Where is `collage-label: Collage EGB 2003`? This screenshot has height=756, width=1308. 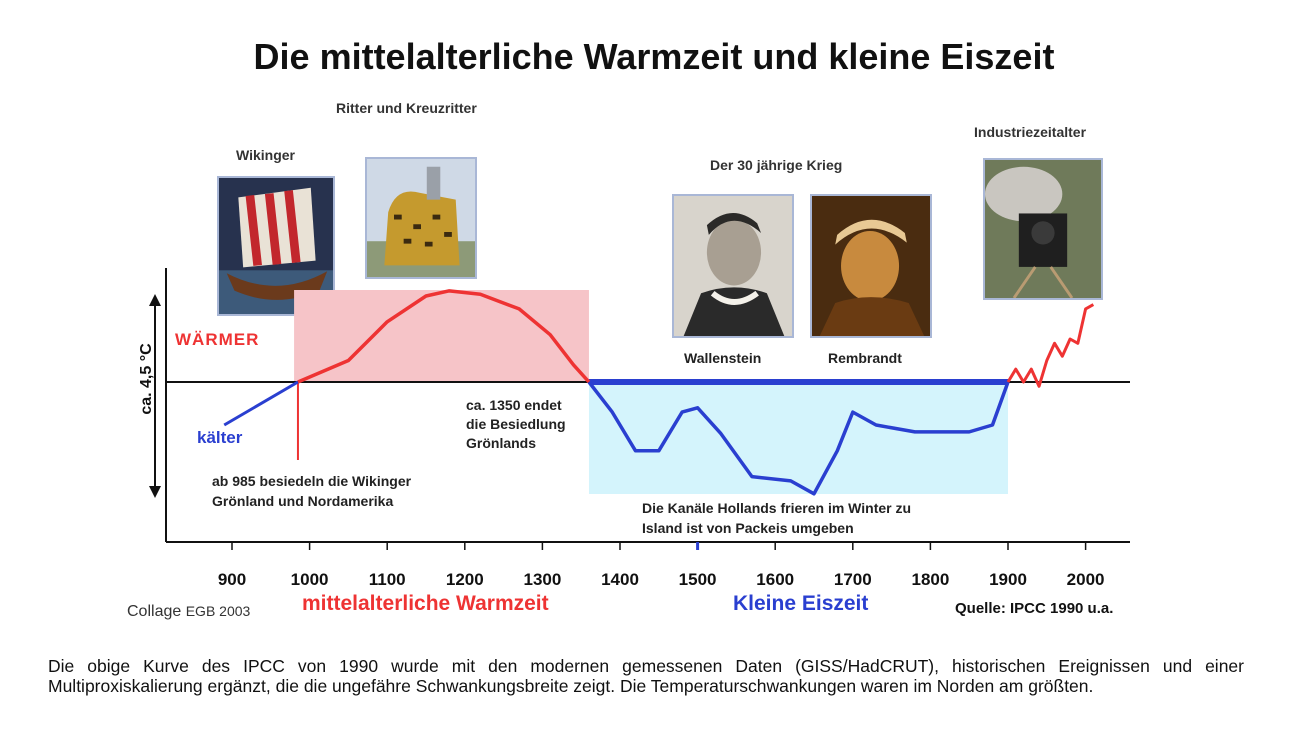
collage-label: Collage EGB 2003 is located at coordinates (188, 612).